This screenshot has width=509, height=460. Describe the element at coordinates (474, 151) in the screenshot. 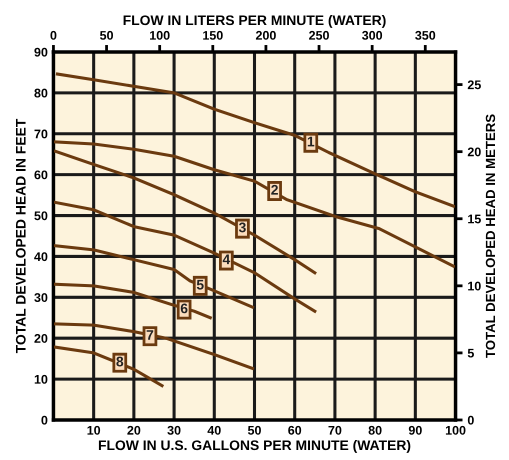

I see `y2-tick-label: 20` at that location.